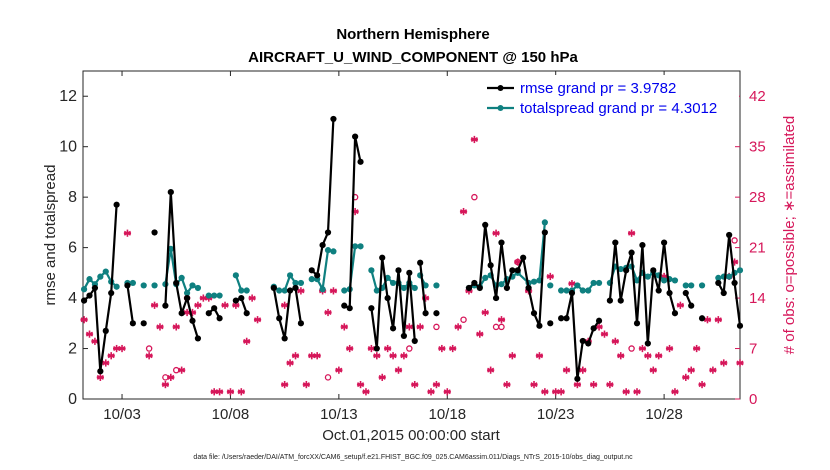  Describe the element at coordinates (412, 34) in the screenshot. I see `chart-title-line-1: Northern Hemisphere` at that location.